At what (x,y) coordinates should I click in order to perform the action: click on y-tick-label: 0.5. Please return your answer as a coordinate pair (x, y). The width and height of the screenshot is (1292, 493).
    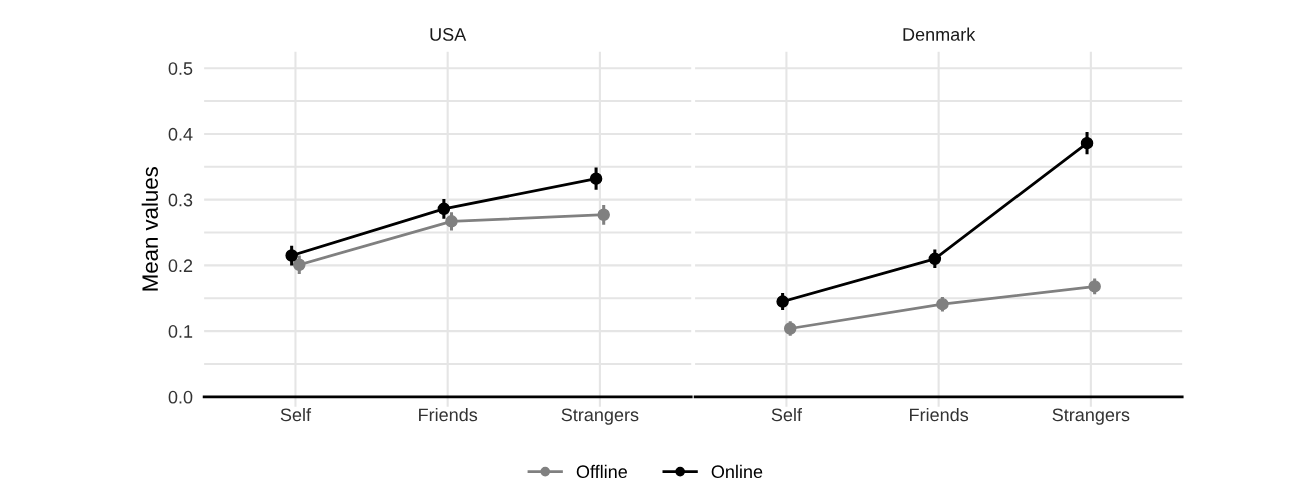
    Looking at the image, I should click on (180, 68).